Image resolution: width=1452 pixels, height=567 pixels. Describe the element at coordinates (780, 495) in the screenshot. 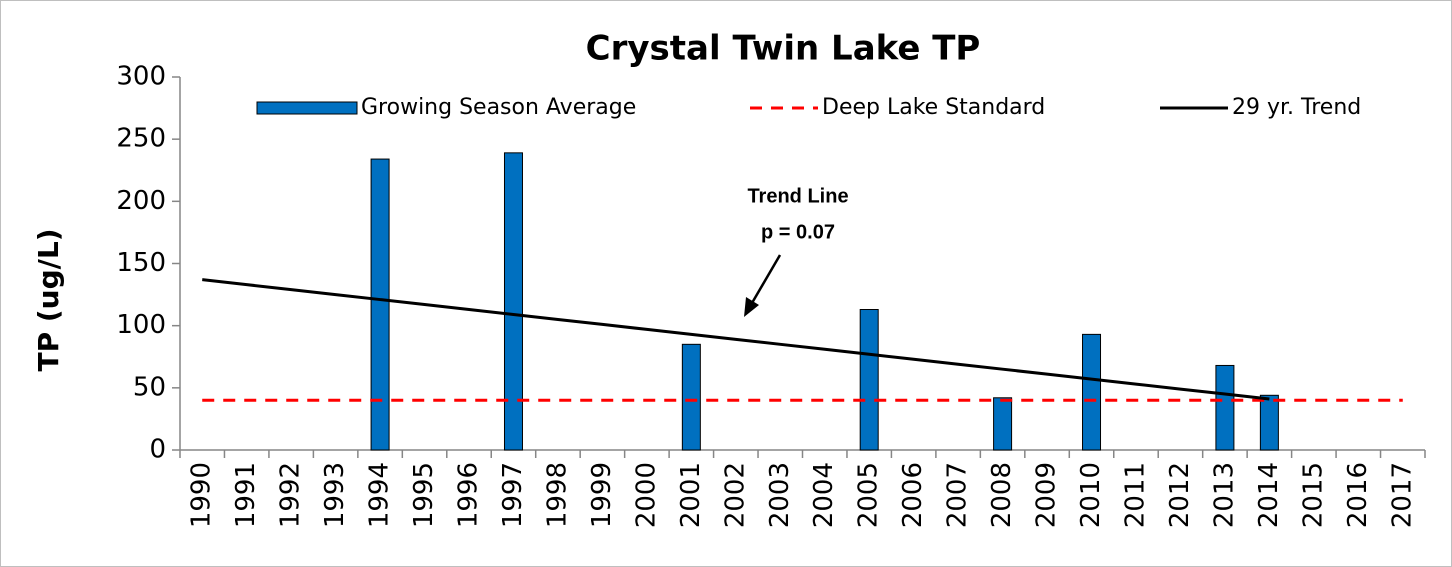

I see `x-tick-label: 2003` at that location.